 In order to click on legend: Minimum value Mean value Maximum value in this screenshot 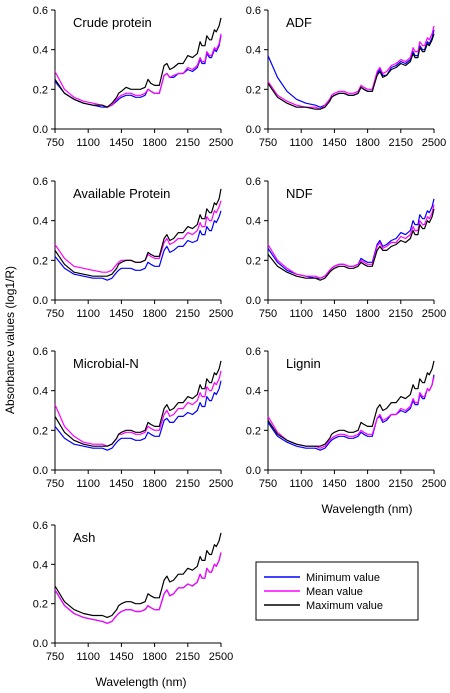, I will do `click(337, 591)`.